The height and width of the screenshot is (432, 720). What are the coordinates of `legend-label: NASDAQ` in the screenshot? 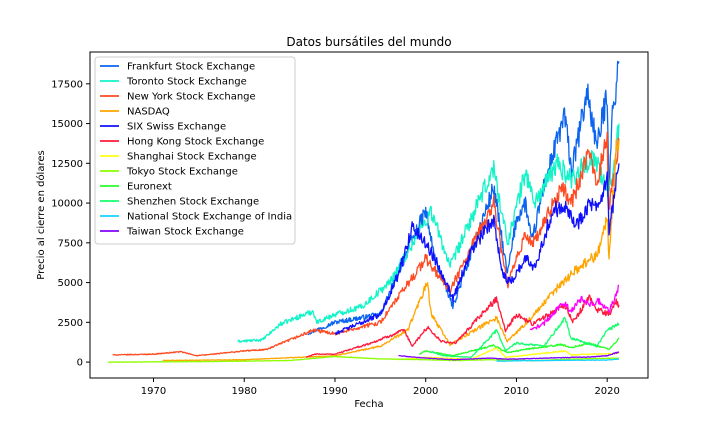 It's located at (148, 112).